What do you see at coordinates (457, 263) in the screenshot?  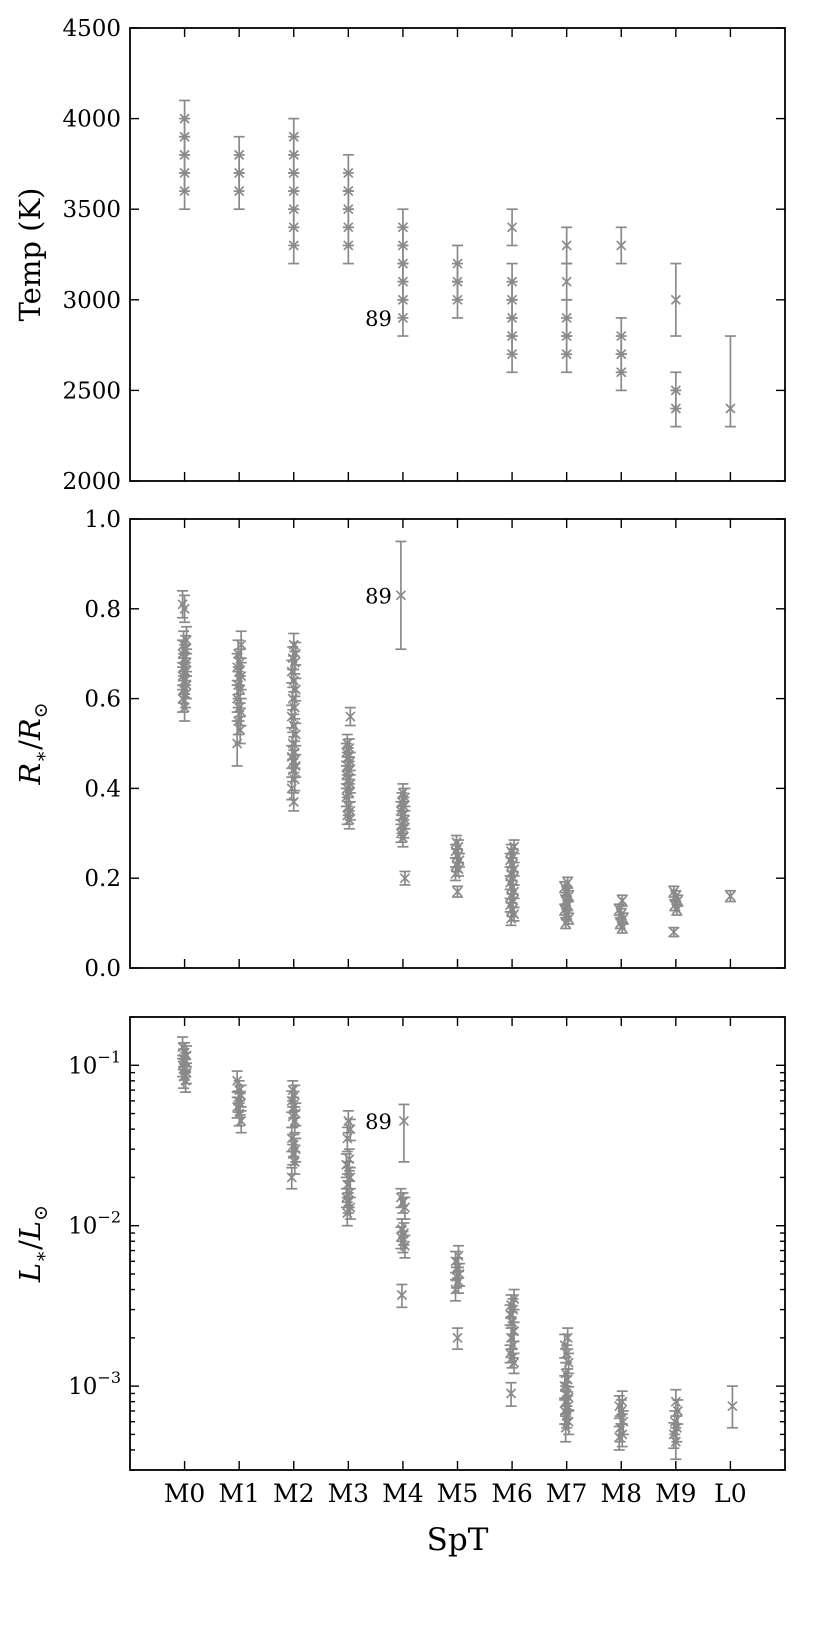 I see `data-points` at bounding box center [457, 263].